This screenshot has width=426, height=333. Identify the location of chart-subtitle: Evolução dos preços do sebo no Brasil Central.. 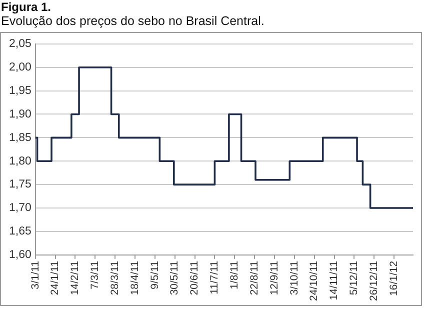
(133, 21).